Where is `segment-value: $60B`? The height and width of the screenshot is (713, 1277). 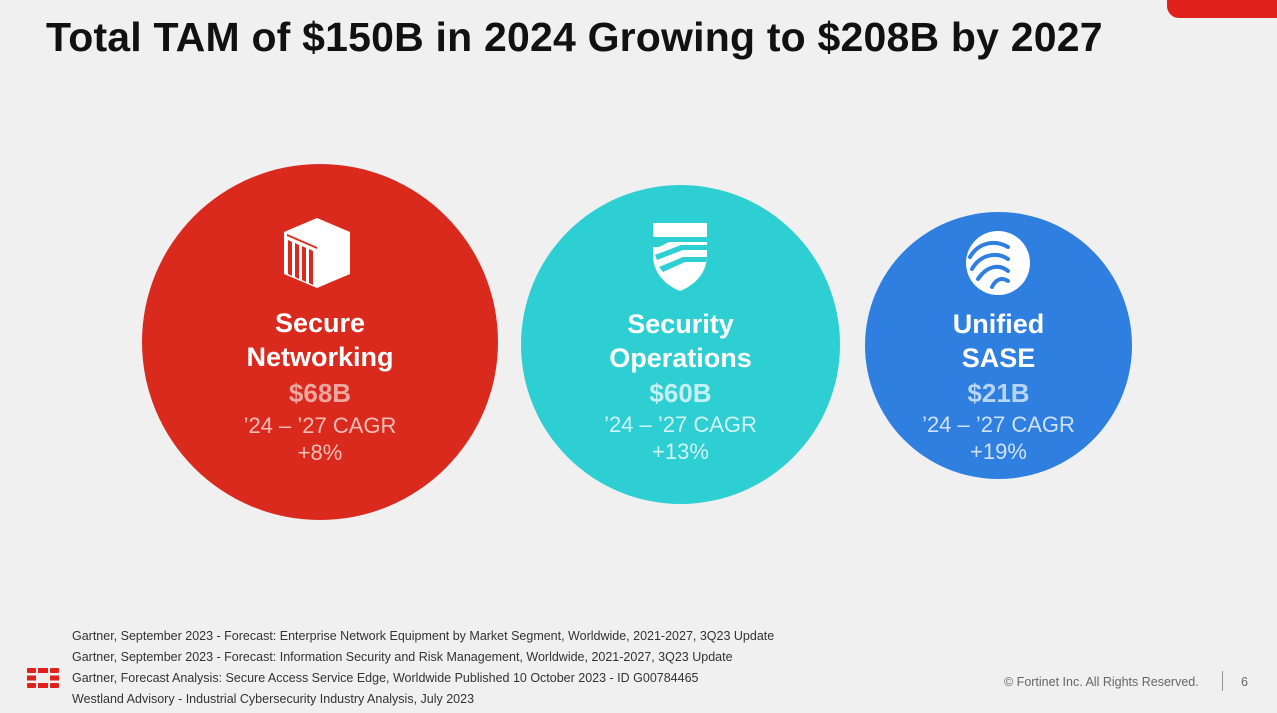
segment-value: $60B is located at coordinates (680, 393).